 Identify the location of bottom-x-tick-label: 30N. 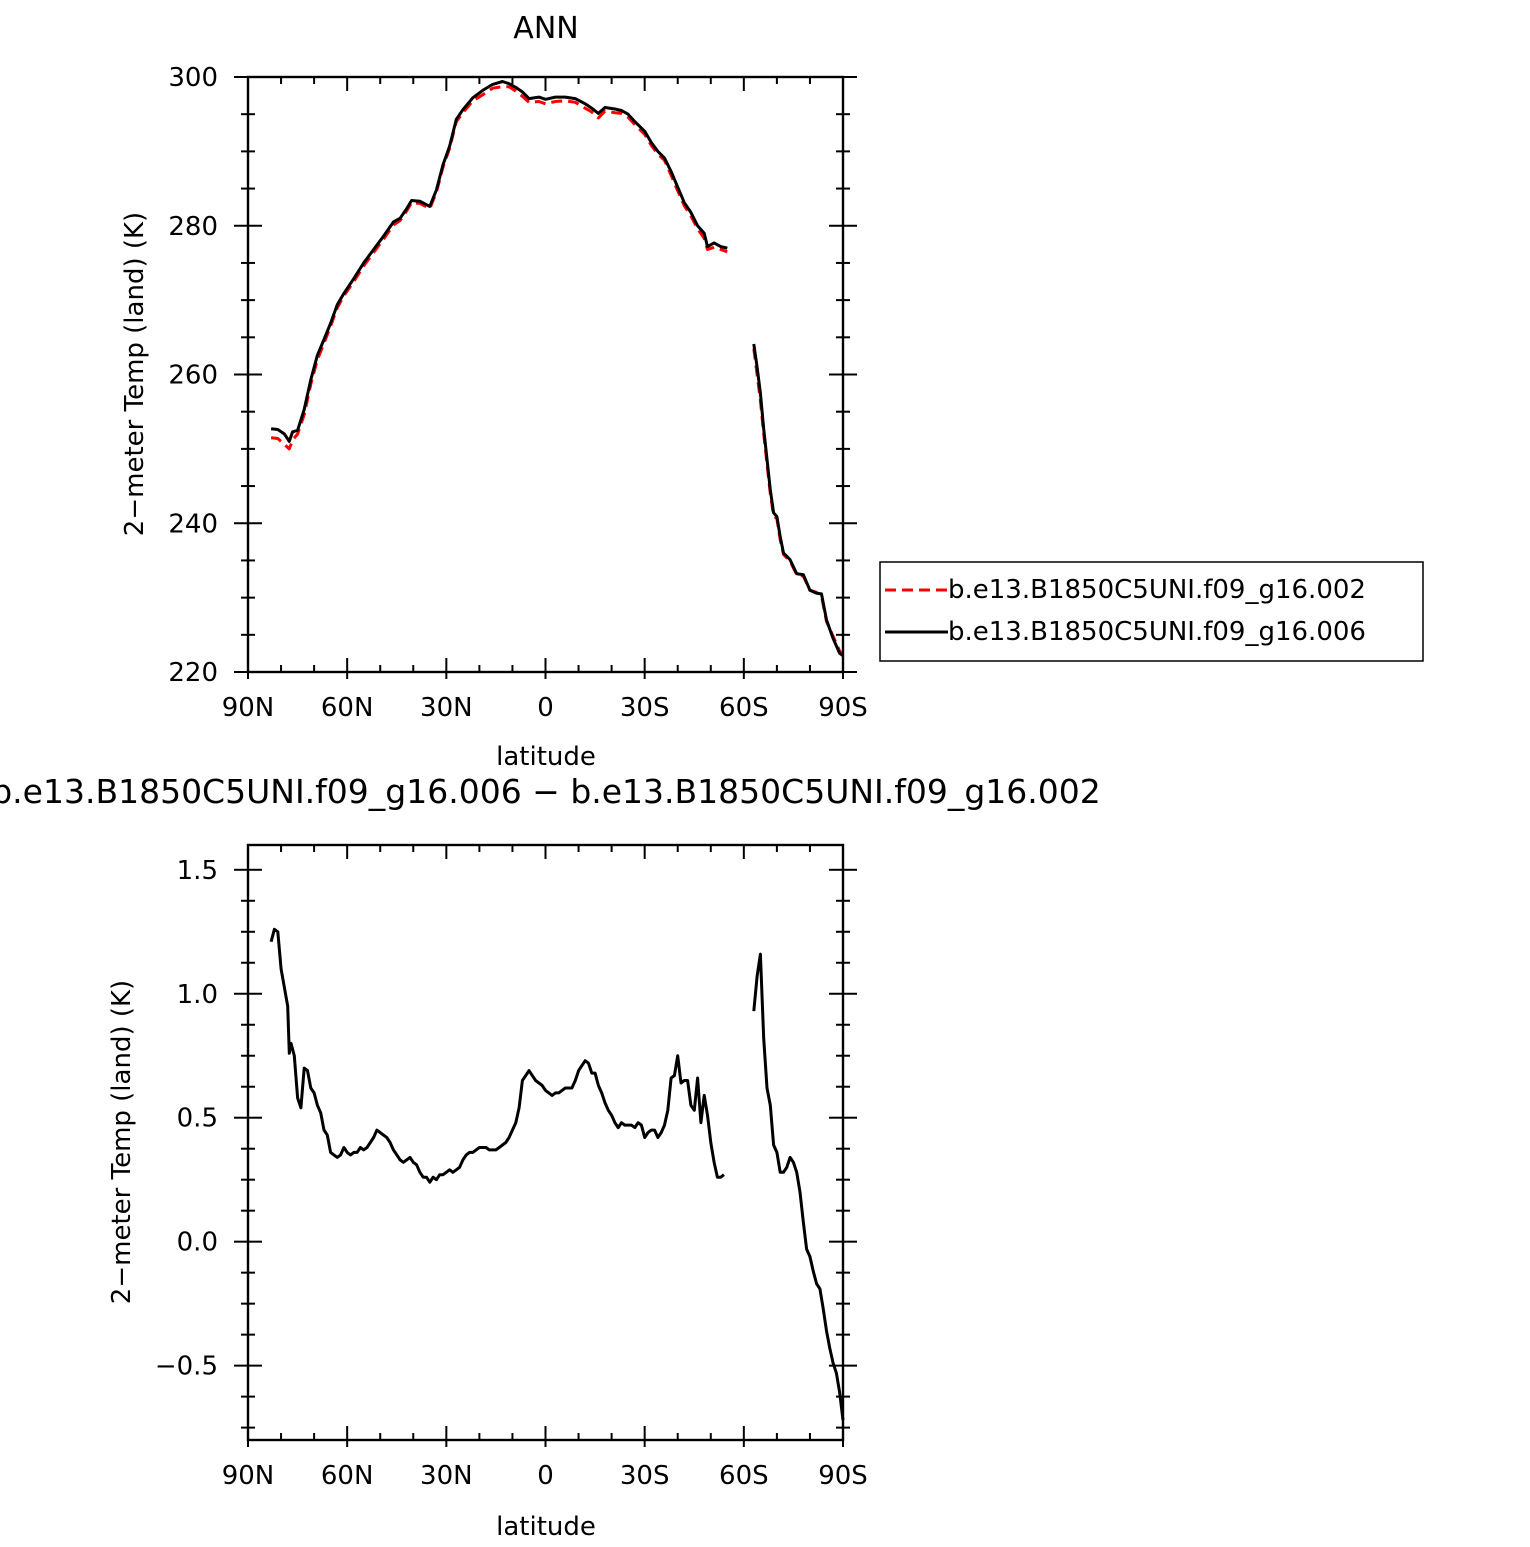
(446, 1476).